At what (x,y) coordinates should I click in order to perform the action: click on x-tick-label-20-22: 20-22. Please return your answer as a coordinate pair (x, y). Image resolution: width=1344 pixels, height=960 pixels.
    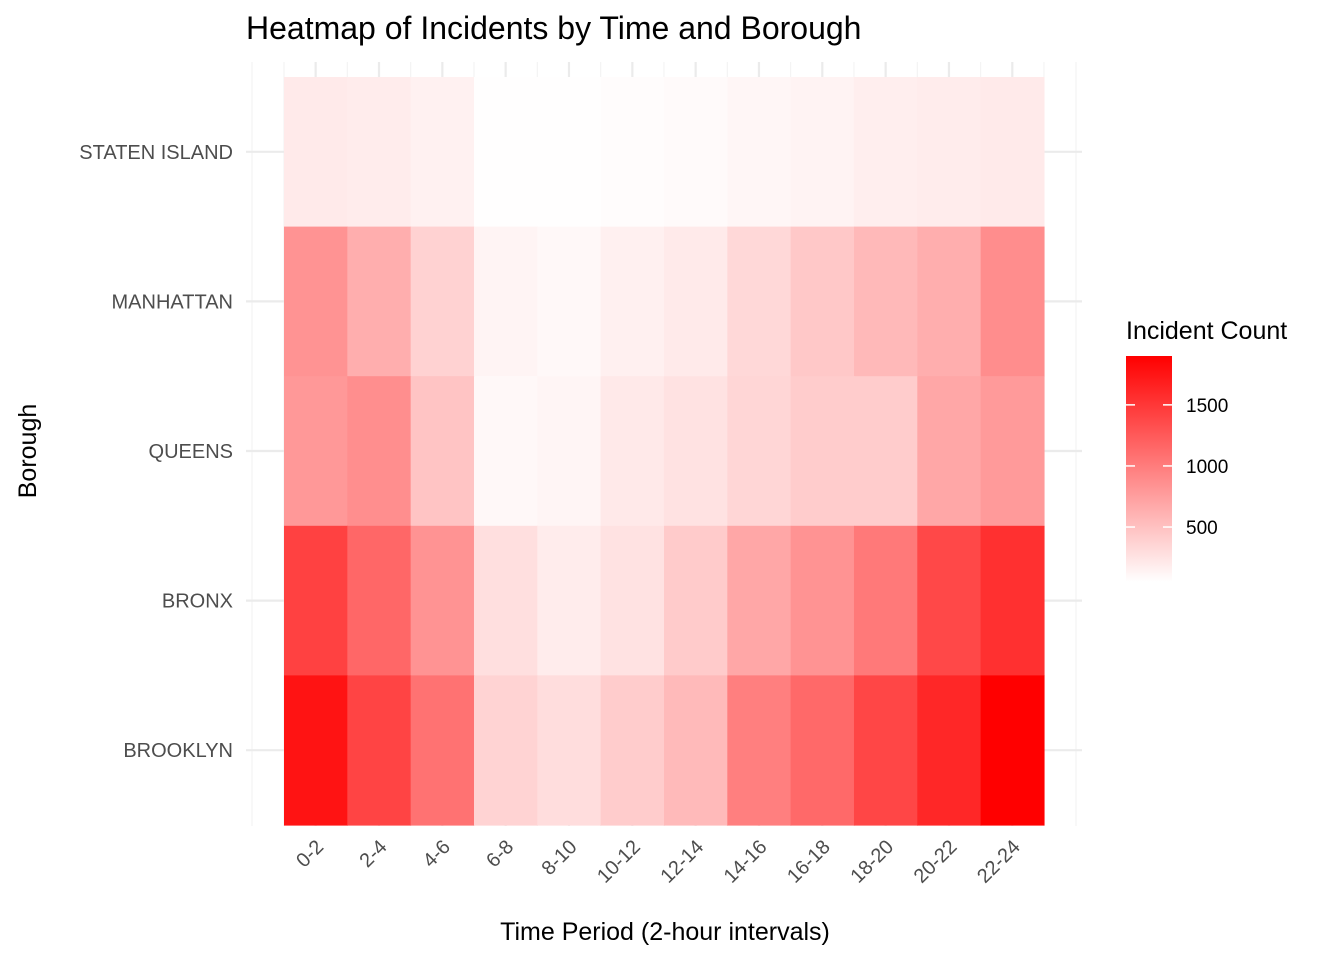
    Looking at the image, I should click on (936, 862).